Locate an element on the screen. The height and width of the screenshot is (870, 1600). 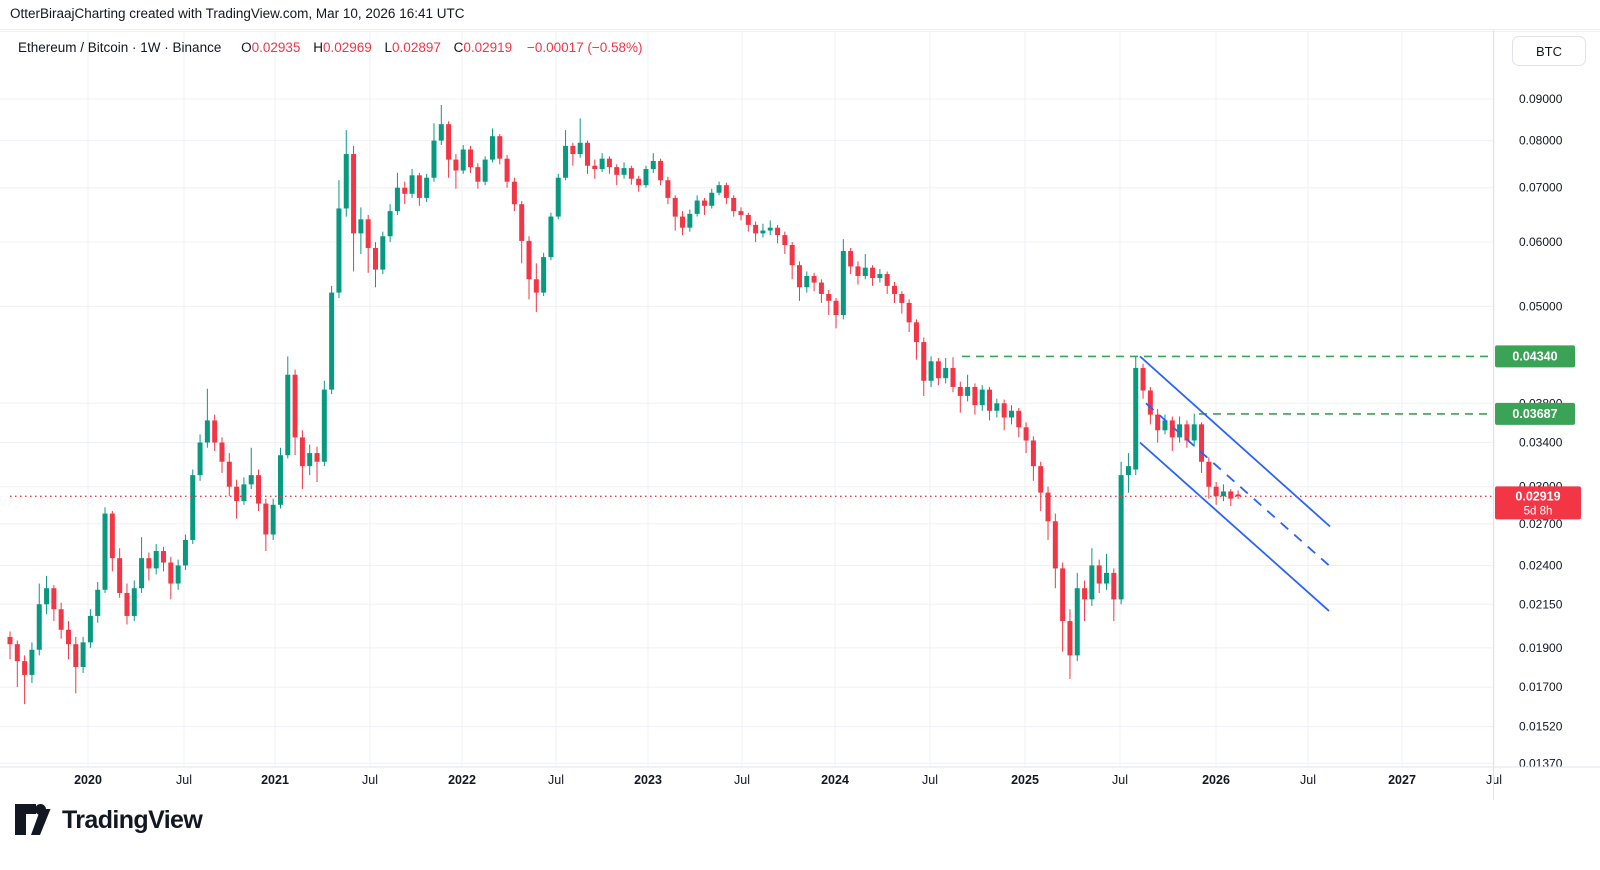
time-tick-label: 2024 is located at coordinates (835, 780).